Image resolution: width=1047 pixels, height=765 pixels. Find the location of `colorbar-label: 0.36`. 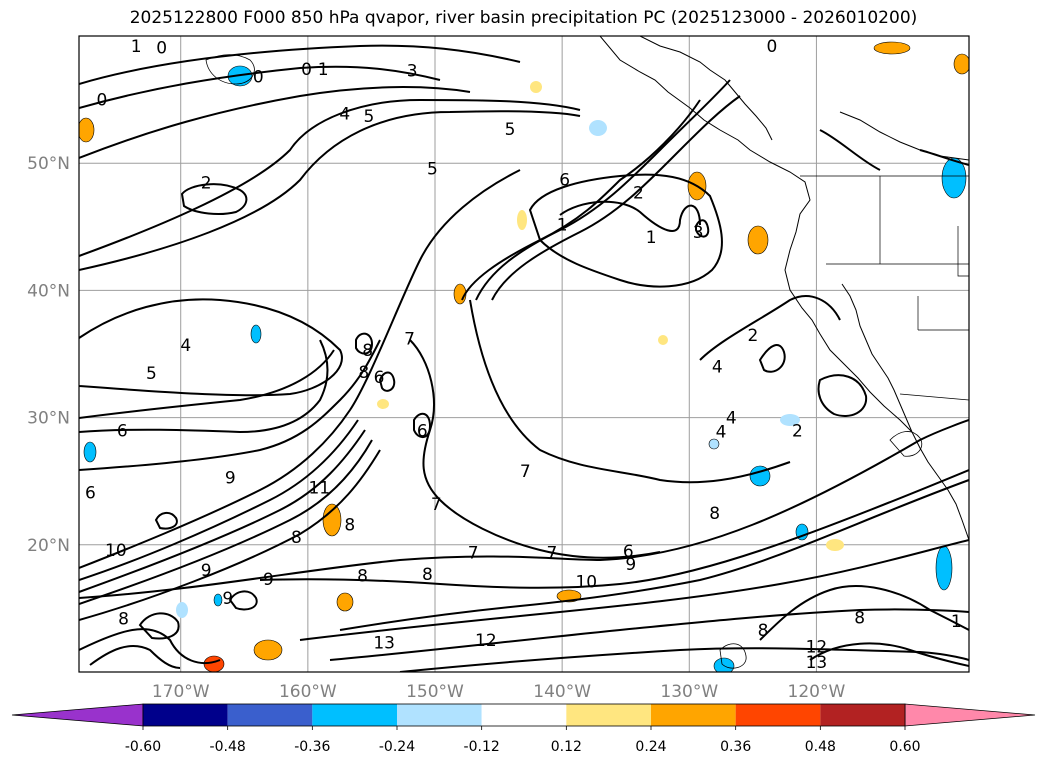

colorbar-label: 0.36 is located at coordinates (735, 747).